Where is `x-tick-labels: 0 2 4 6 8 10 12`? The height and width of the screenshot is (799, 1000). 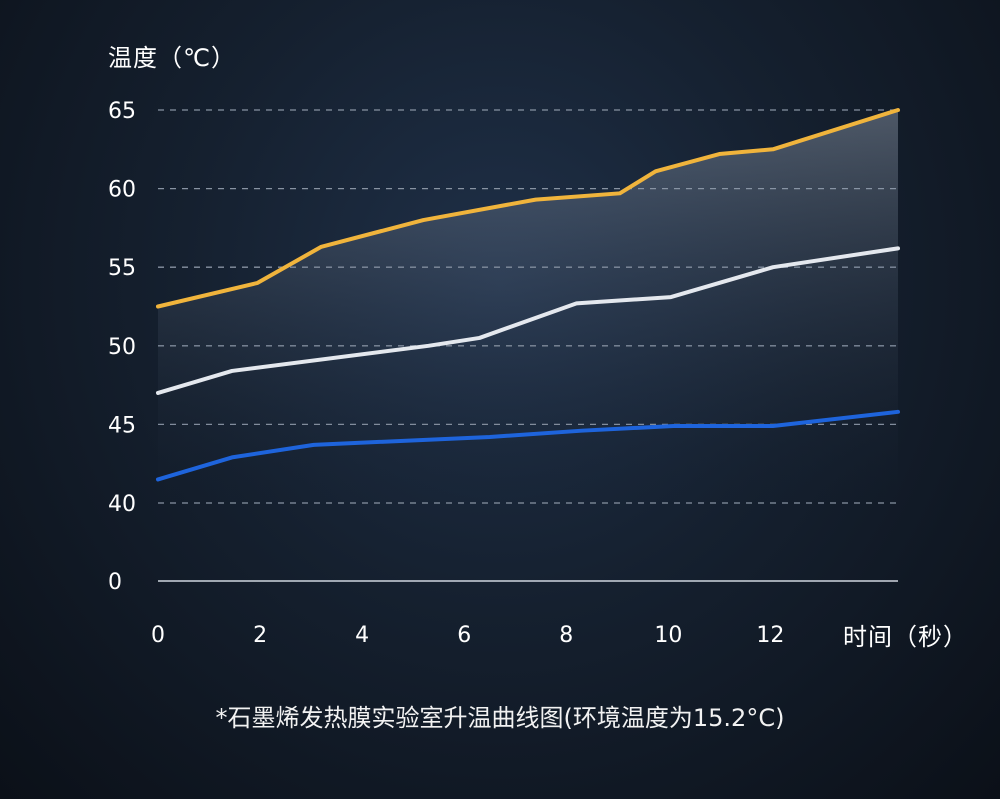
x-tick-labels: 0 2 4 6 8 10 12 is located at coordinates (467, 635).